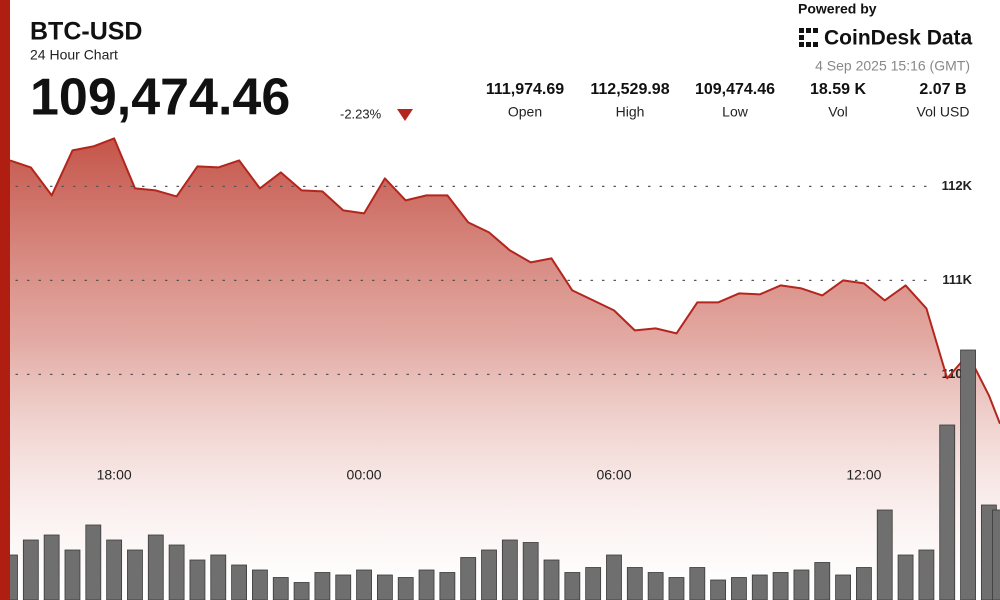 The image size is (1000, 600). I want to click on x-tick-label: 06:00, so click(613, 475).